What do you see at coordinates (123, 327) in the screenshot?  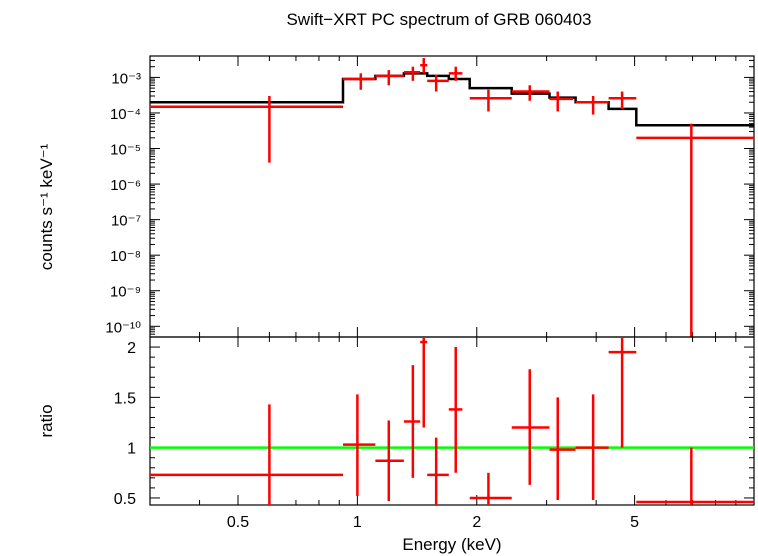 I see `y-tick-label: 10⁻¹⁰` at bounding box center [123, 327].